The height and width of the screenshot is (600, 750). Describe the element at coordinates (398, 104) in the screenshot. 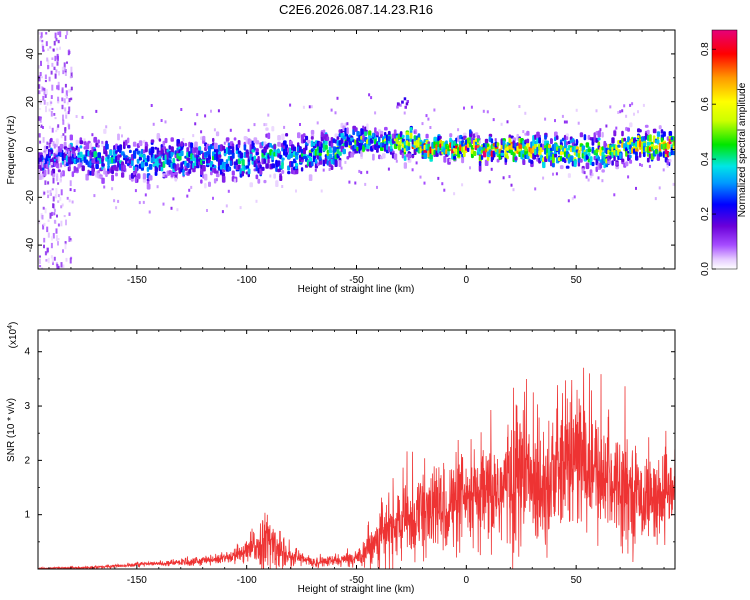

I see `heatmap-spike-cell` at that location.